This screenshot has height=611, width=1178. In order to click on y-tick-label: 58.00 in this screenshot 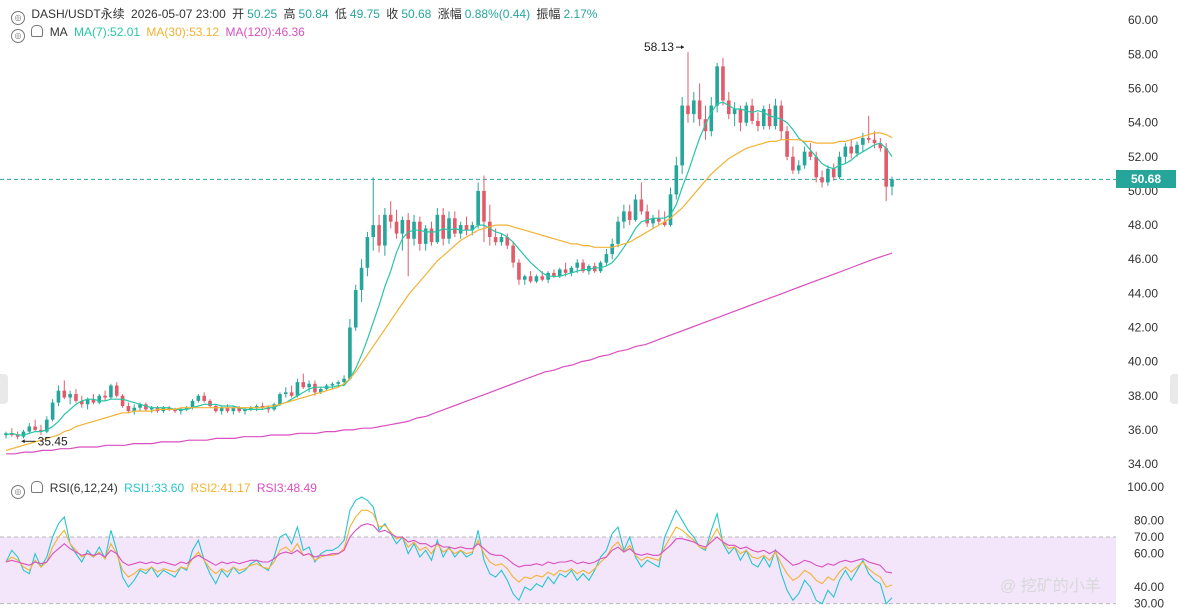, I will do `click(1143, 54)`.